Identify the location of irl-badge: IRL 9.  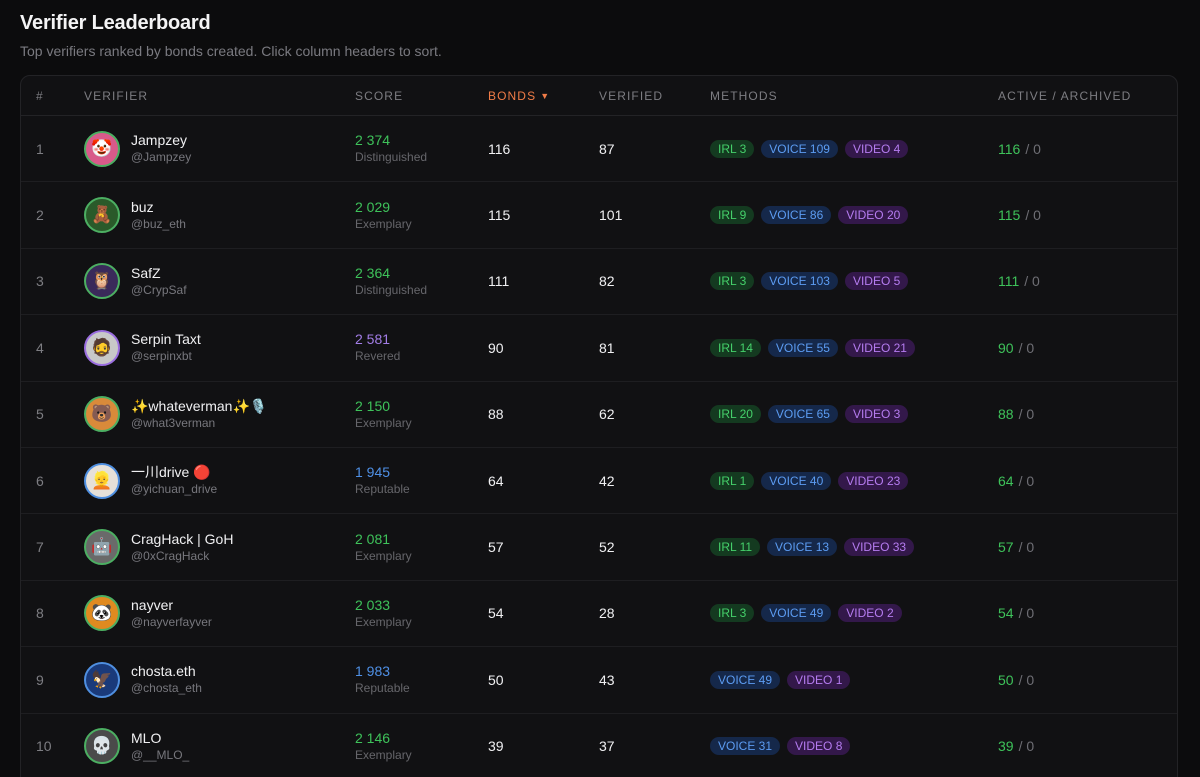
(732, 215).